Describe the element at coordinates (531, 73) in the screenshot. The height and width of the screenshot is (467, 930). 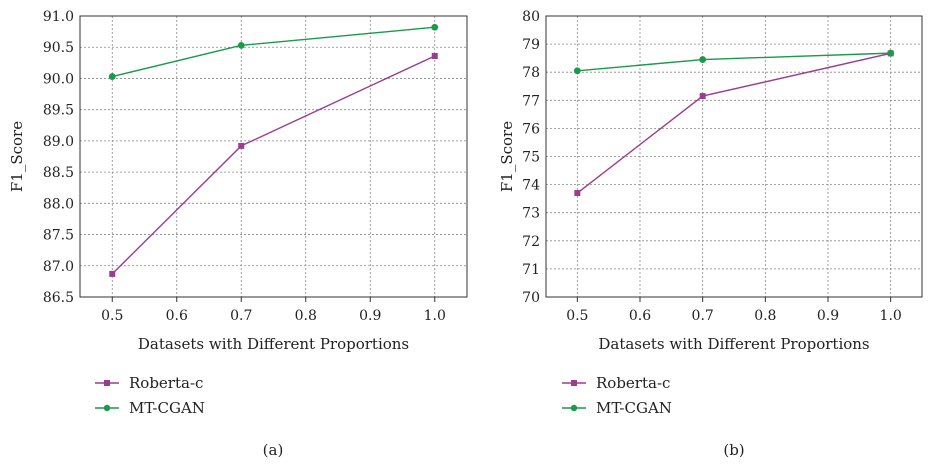
I see `y-tick-label: 78` at that location.